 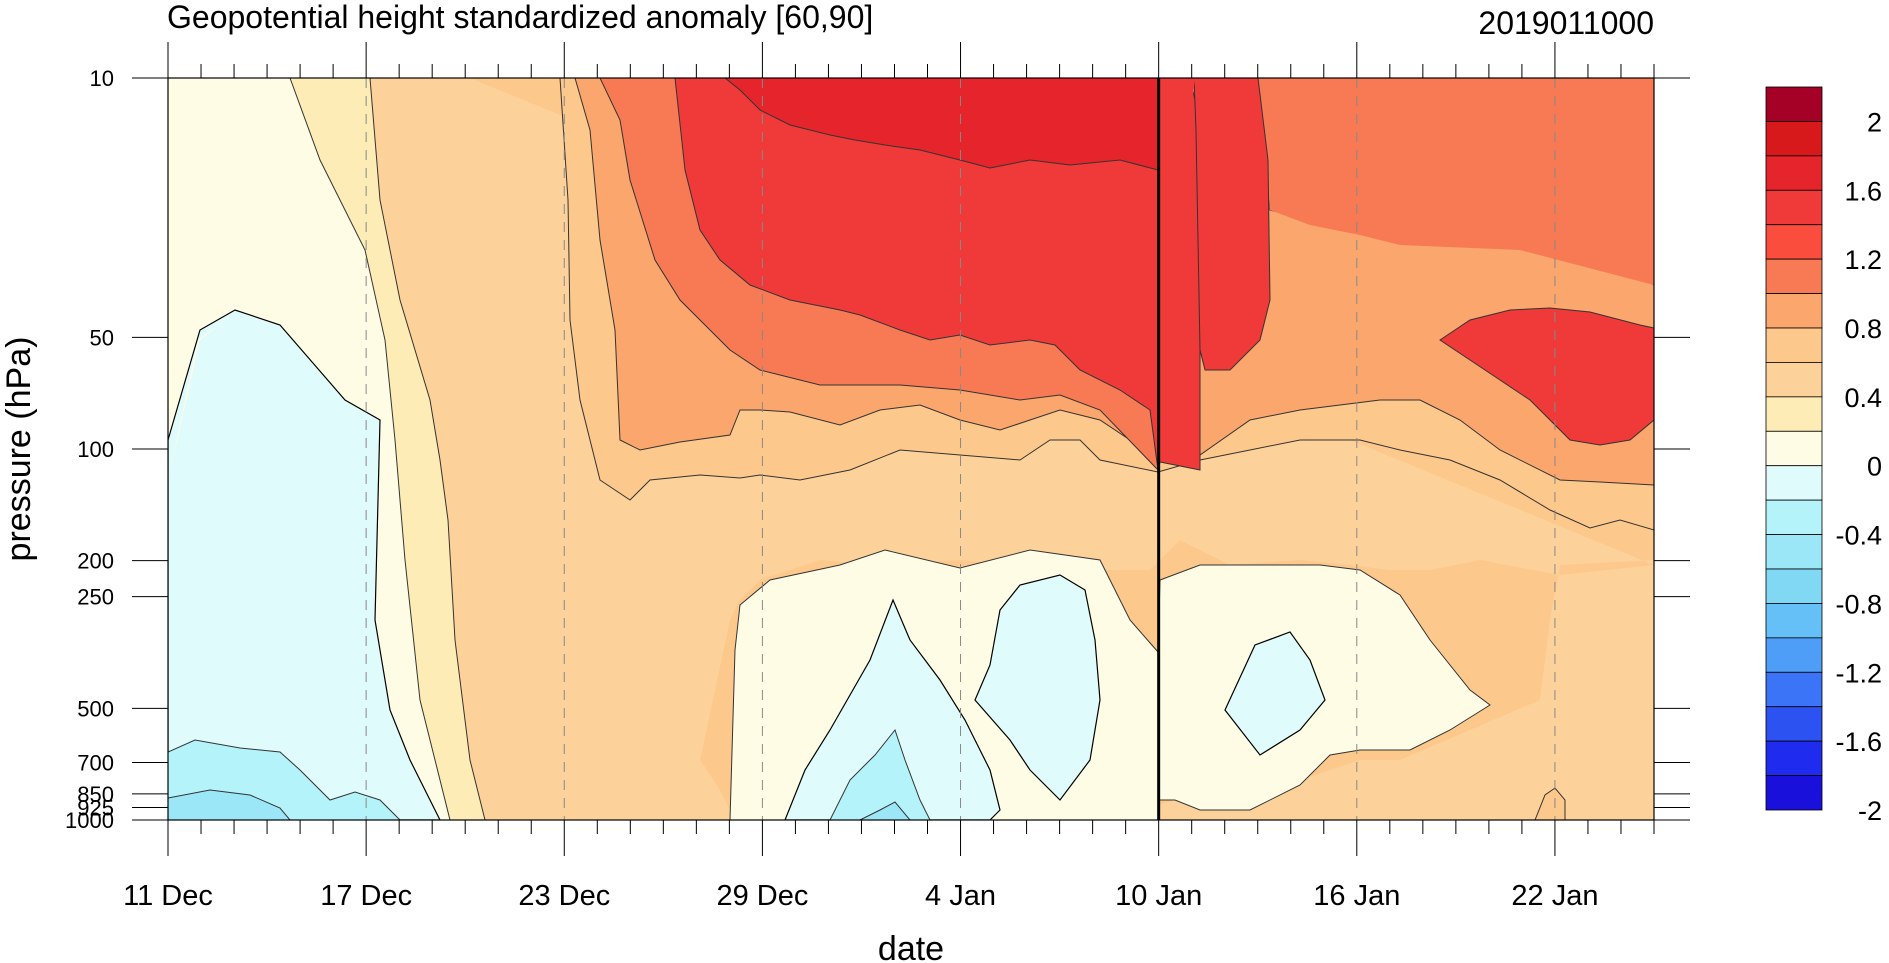 I want to click on x-tick-label: 10 Jan, so click(x=1158, y=896).